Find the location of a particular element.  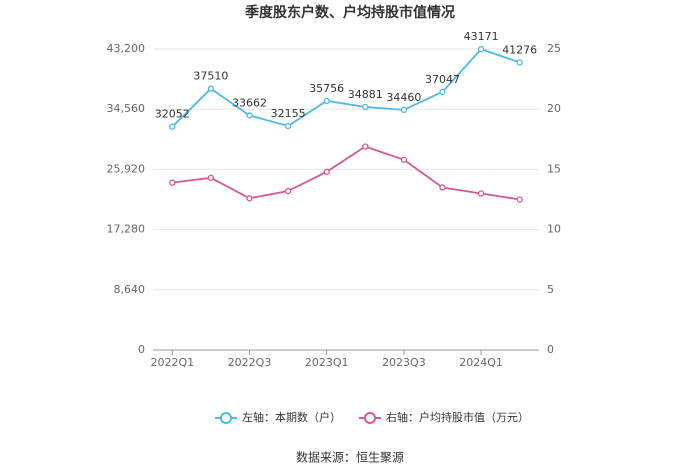

x-tick-label: 2023Q3 is located at coordinates (404, 362).